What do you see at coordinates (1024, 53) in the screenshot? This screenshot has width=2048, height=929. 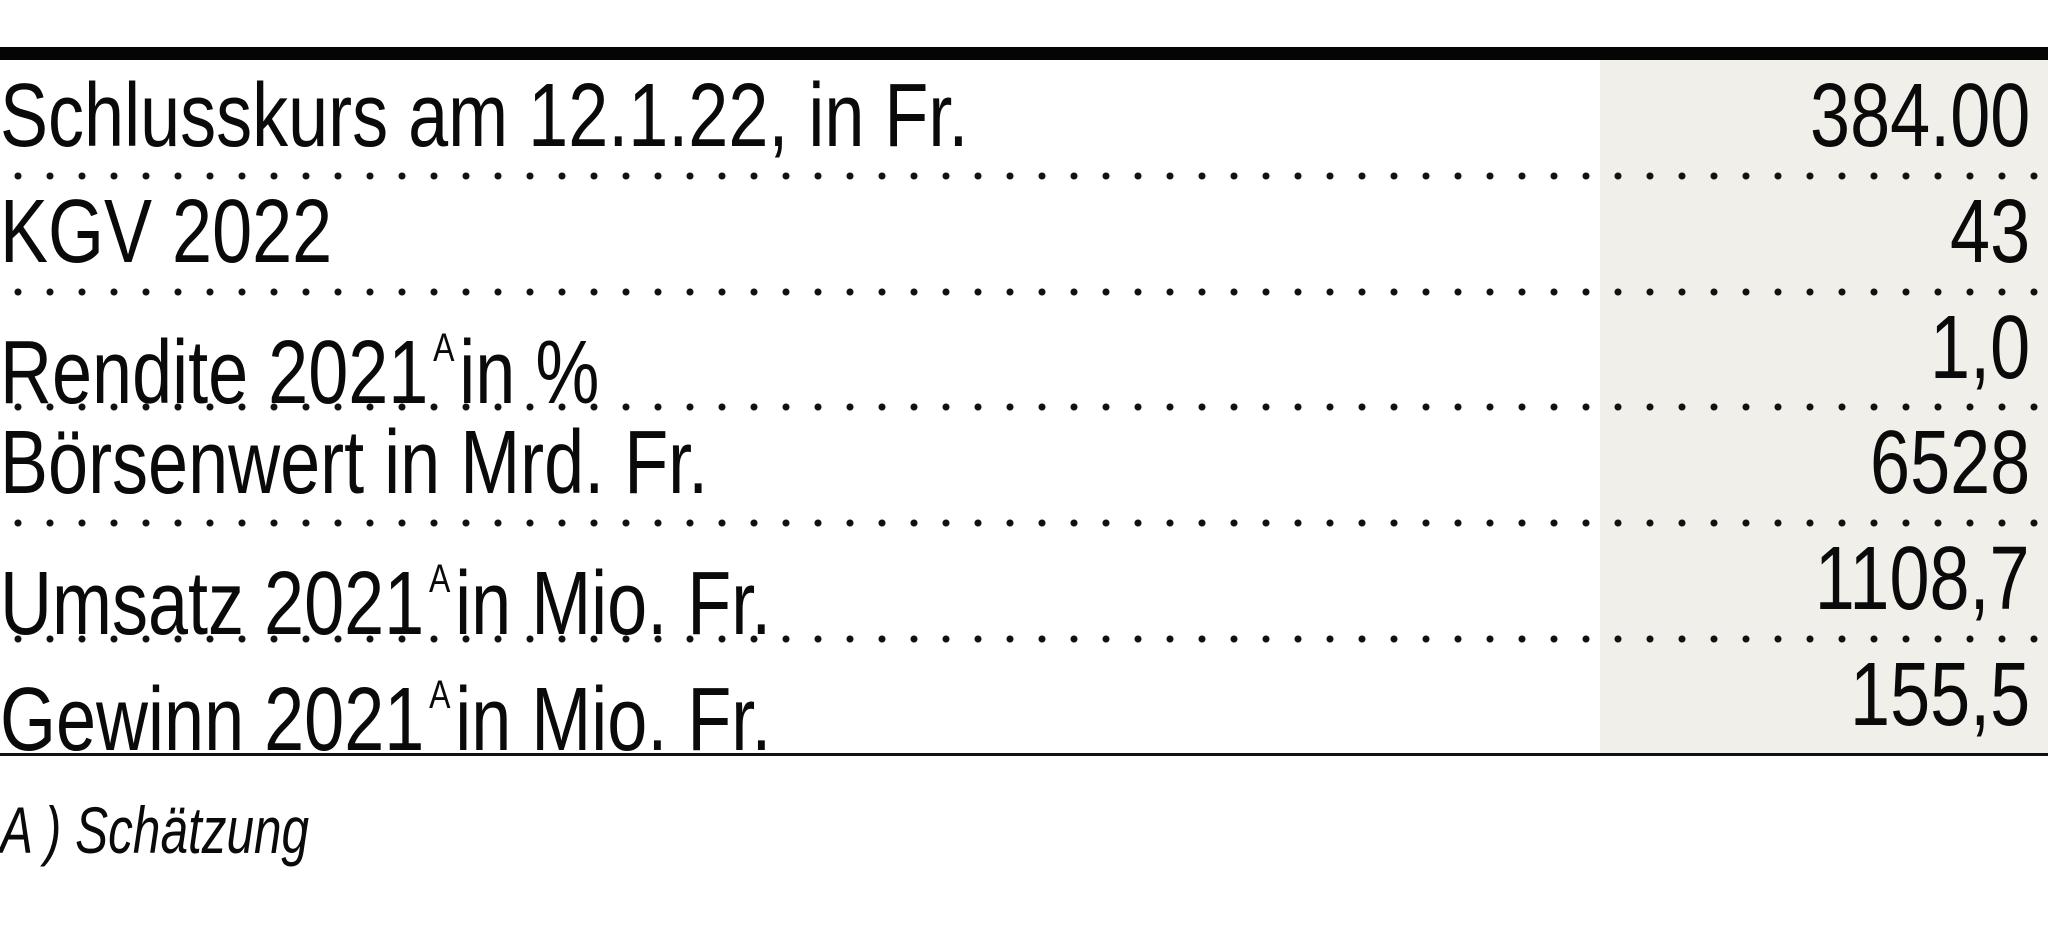 I see `top-rule` at bounding box center [1024, 53].